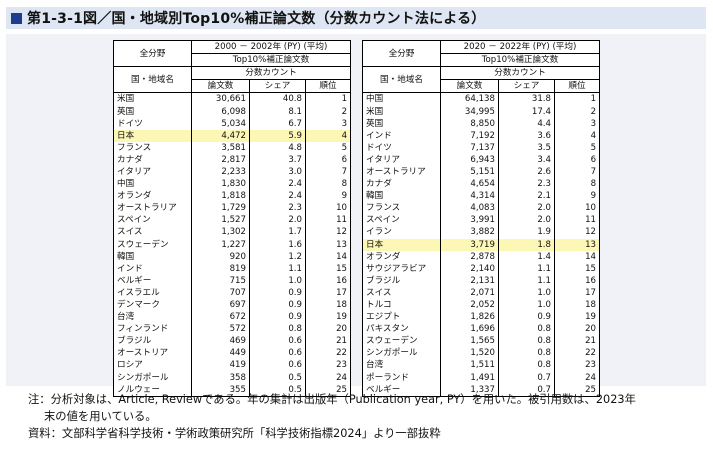 This screenshot has width=713, height=452. Describe the element at coordinates (232, 292) in the screenshot. I see `table-row: イスラエル 707 0.9 17` at that location.